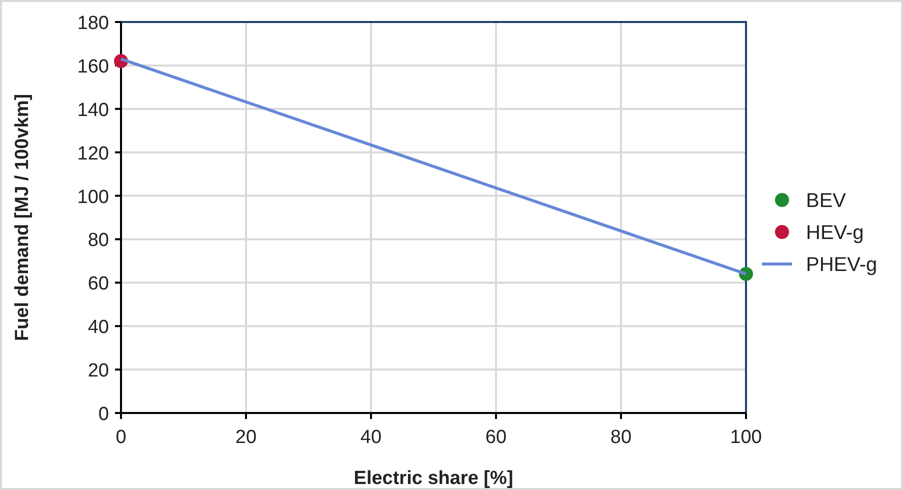 The image size is (903, 490). What do you see at coordinates (93, 23) in the screenshot?
I see `y-tick-label: 180` at bounding box center [93, 23].